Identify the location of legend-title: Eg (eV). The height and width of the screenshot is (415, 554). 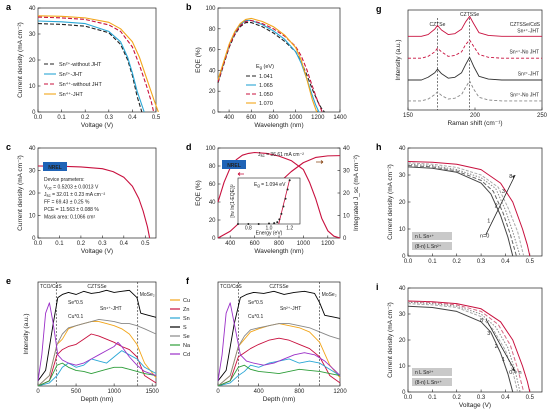
(265, 67).